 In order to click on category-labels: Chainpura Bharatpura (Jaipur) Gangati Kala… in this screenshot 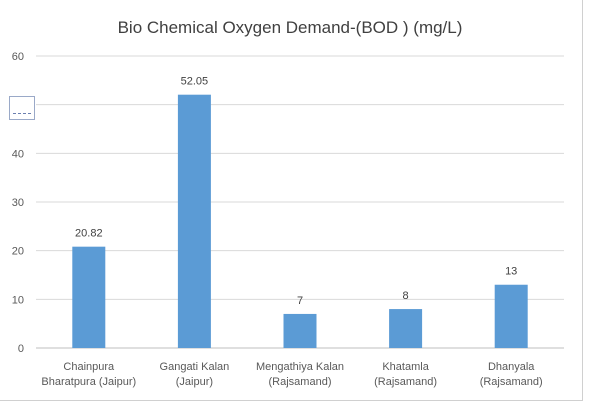, I will do `click(291, 374)`.